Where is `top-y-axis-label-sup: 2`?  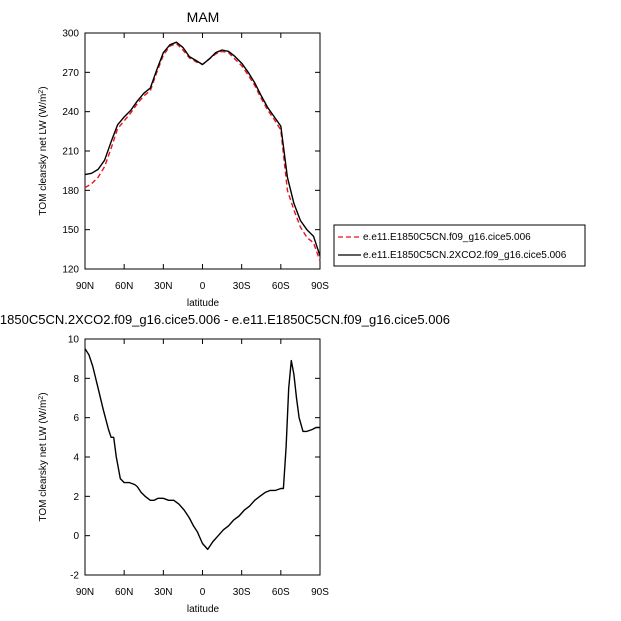
top-y-axis-label-sup: 2 is located at coordinates (41, 92).